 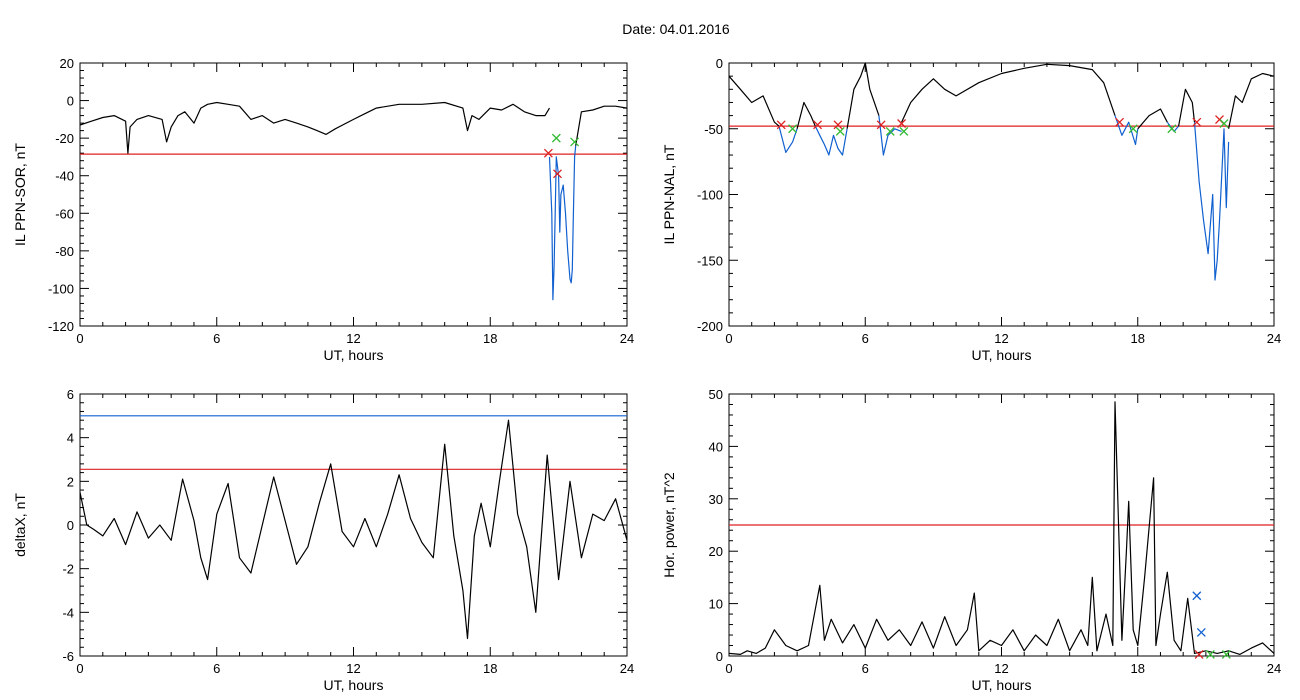 I want to click on y-tick-label: 40, so click(x=716, y=446).